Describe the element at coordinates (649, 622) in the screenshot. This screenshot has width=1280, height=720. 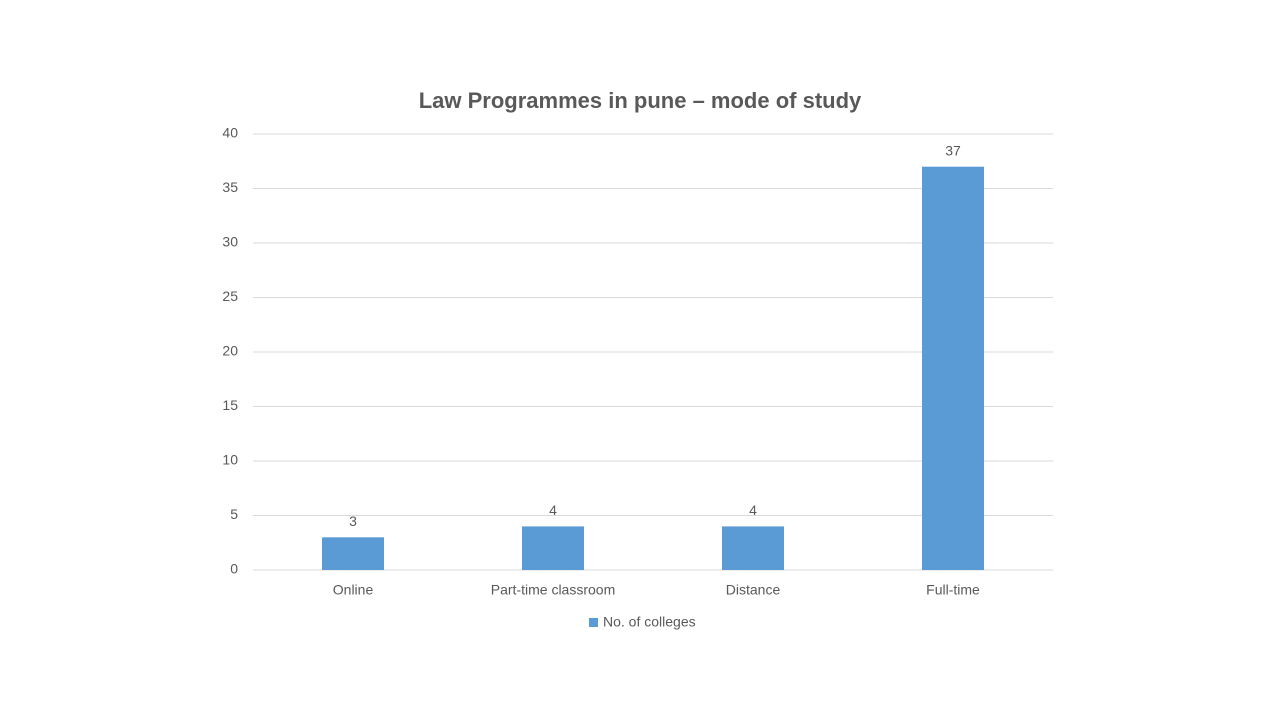
I see `legend-label: No. of colleges` at that location.